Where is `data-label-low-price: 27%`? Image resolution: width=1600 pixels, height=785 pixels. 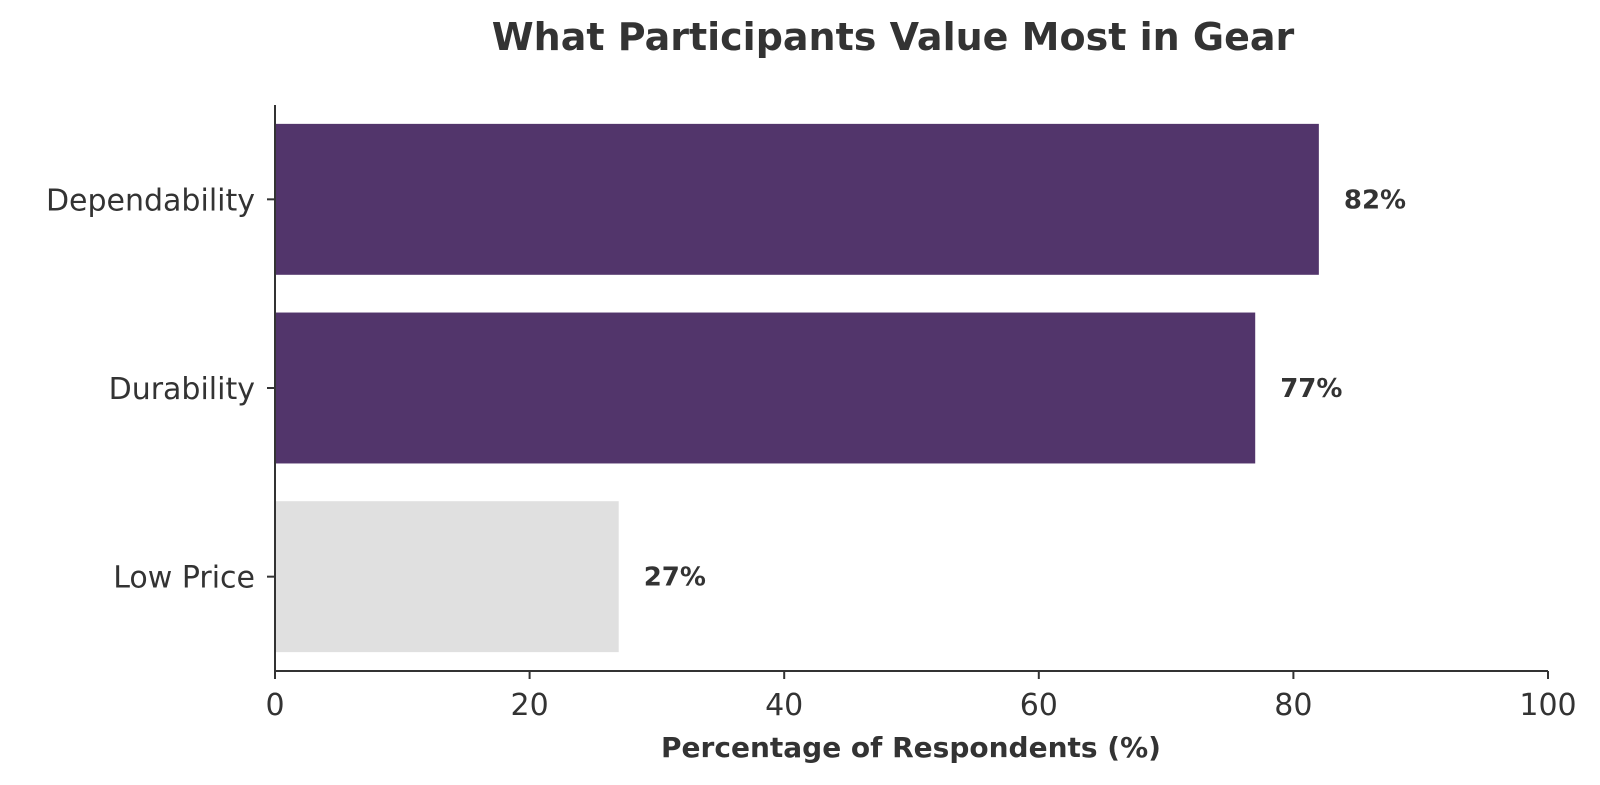 data-label-low-price: 27% is located at coordinates (675, 578).